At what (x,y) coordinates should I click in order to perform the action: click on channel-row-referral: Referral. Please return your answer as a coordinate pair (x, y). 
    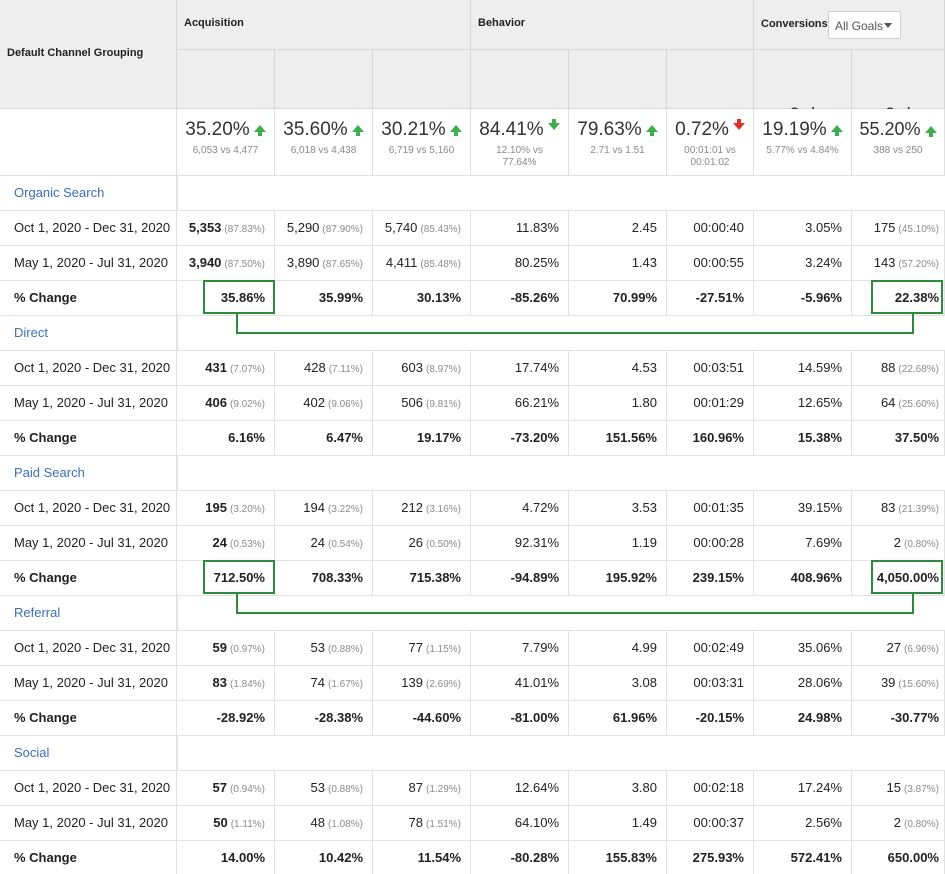
    Looking at the image, I should click on (88, 613).